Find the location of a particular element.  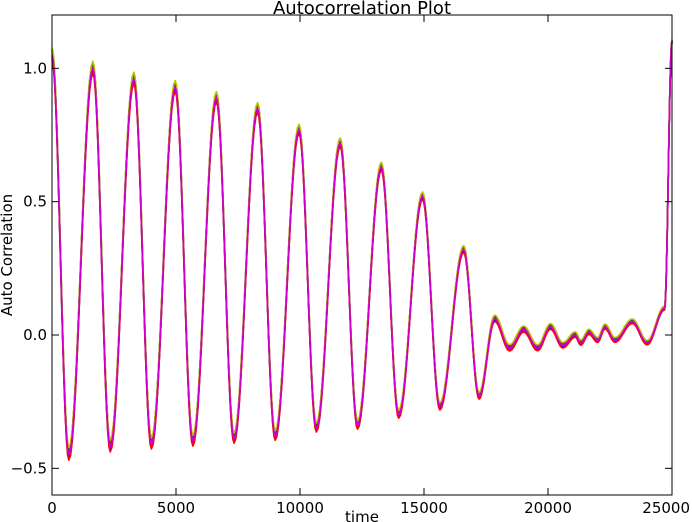

x-tick-label: 5000 is located at coordinates (176, 508).